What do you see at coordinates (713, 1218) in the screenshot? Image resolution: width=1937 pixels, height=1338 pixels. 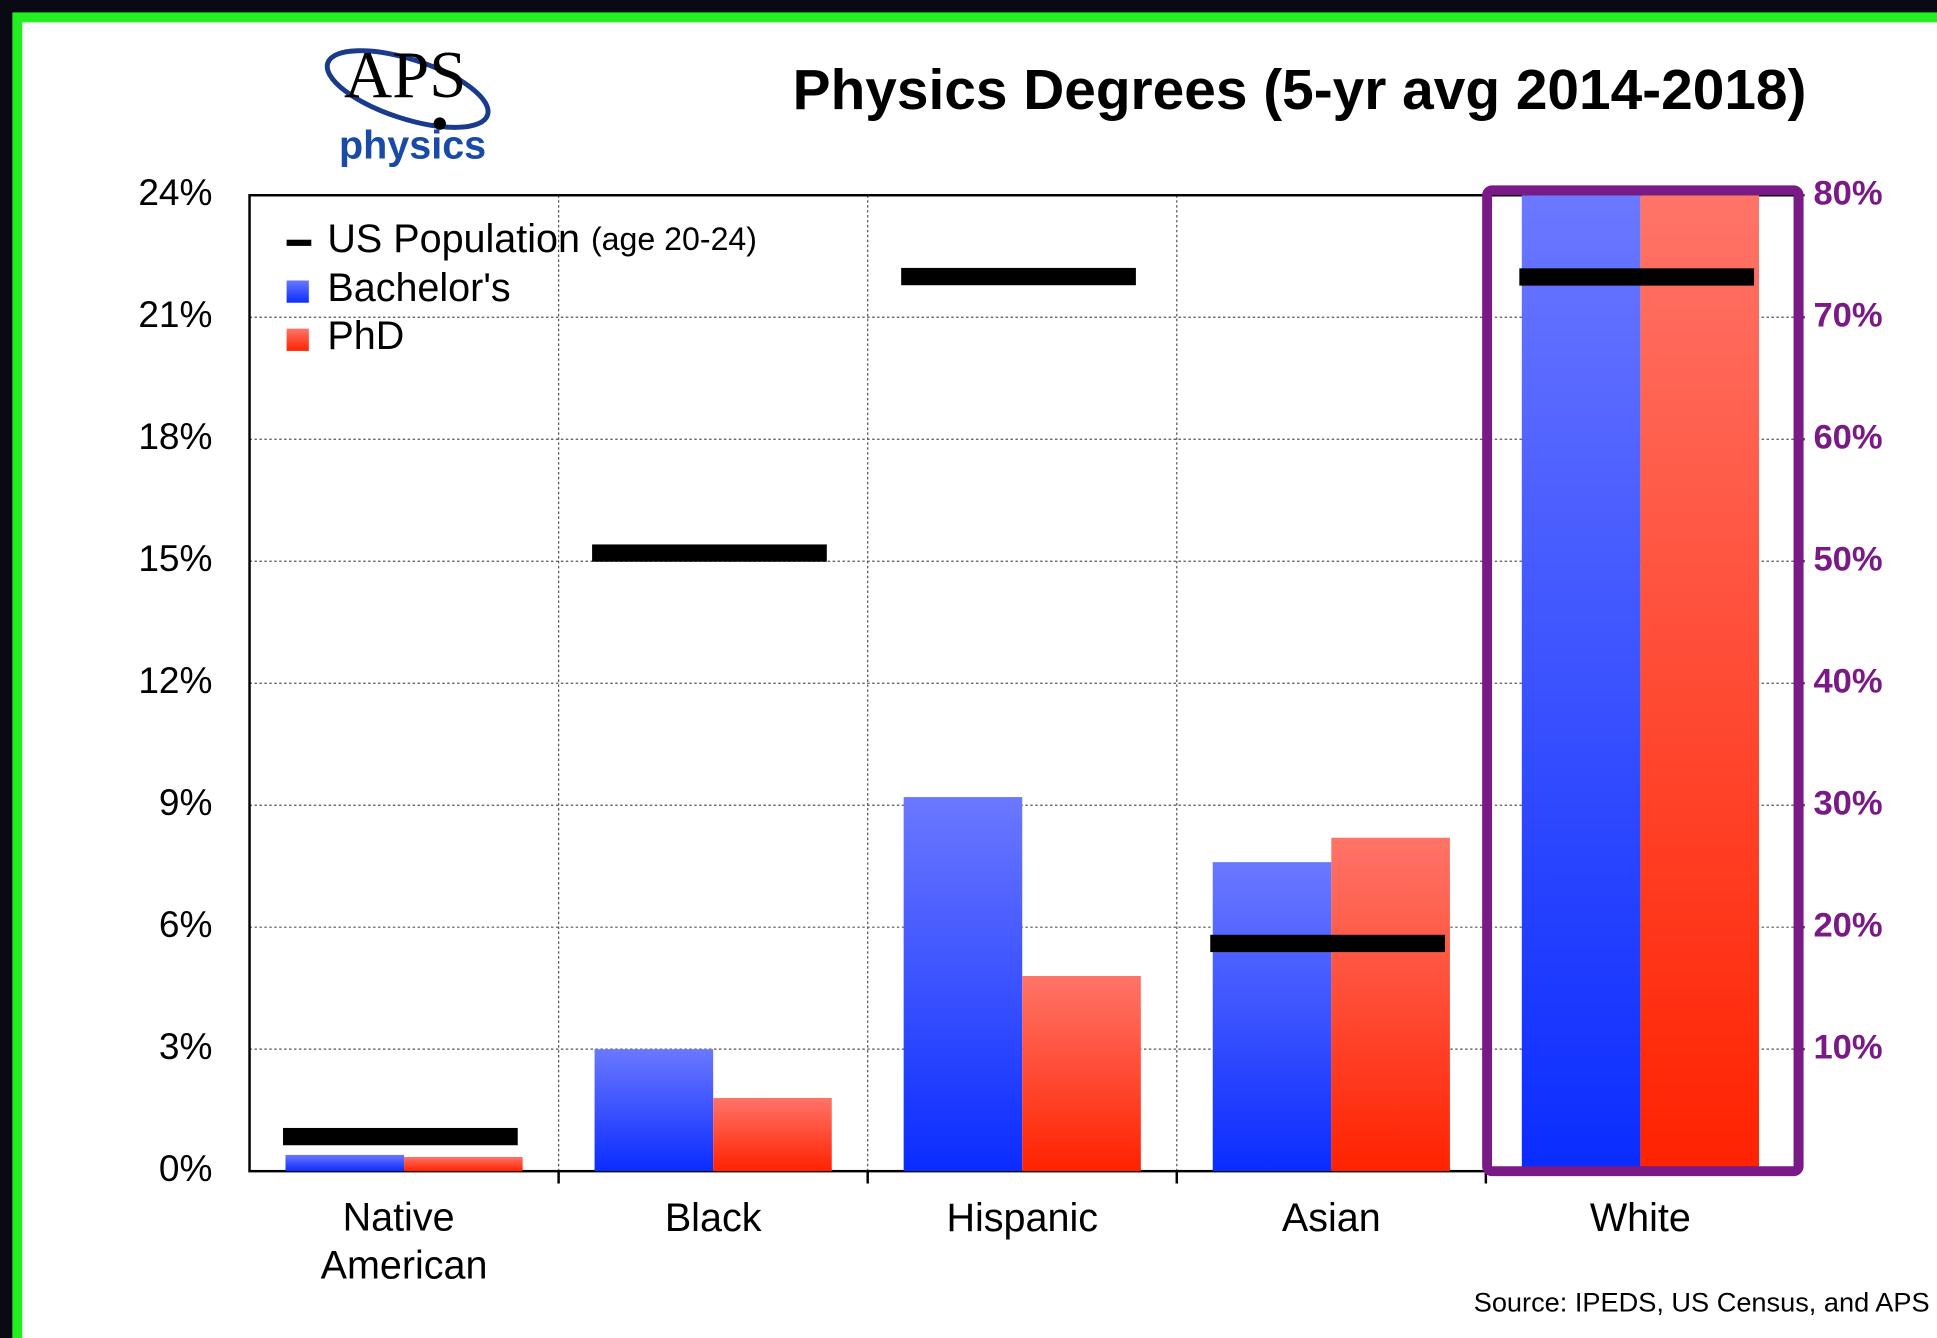 I see `x-tick-label: Black` at bounding box center [713, 1218].